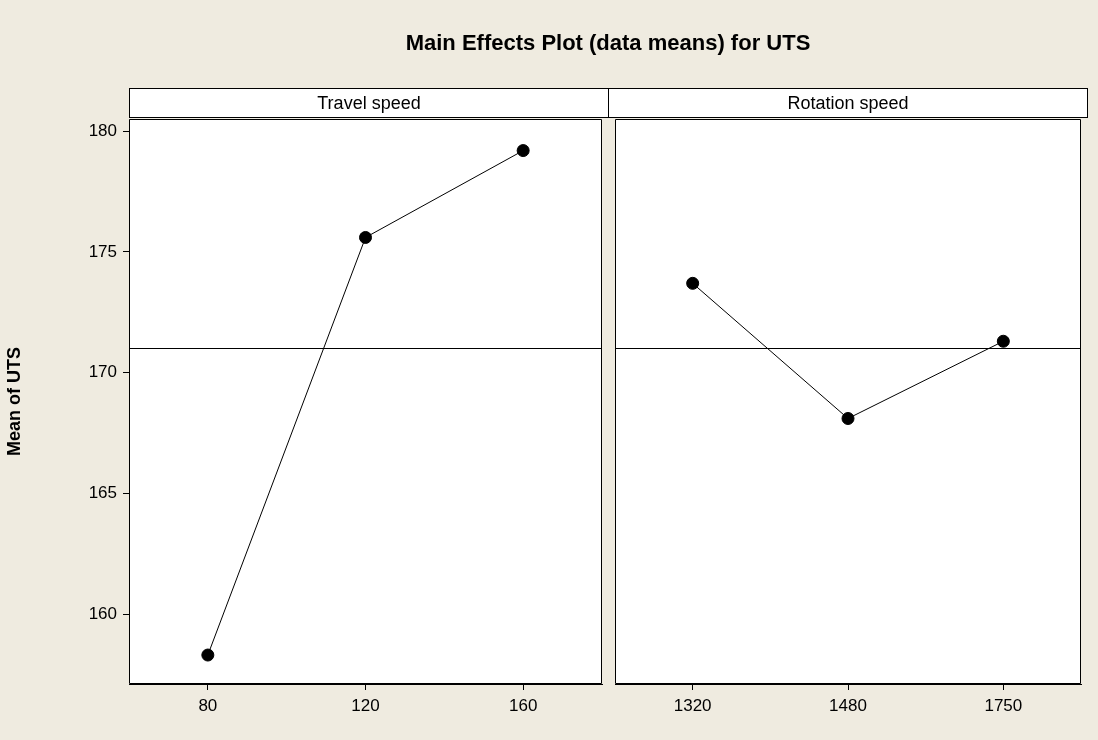 This screenshot has height=740, width=1098. Describe the element at coordinates (102, 251) in the screenshot. I see `y-tick-label: 175` at that location.